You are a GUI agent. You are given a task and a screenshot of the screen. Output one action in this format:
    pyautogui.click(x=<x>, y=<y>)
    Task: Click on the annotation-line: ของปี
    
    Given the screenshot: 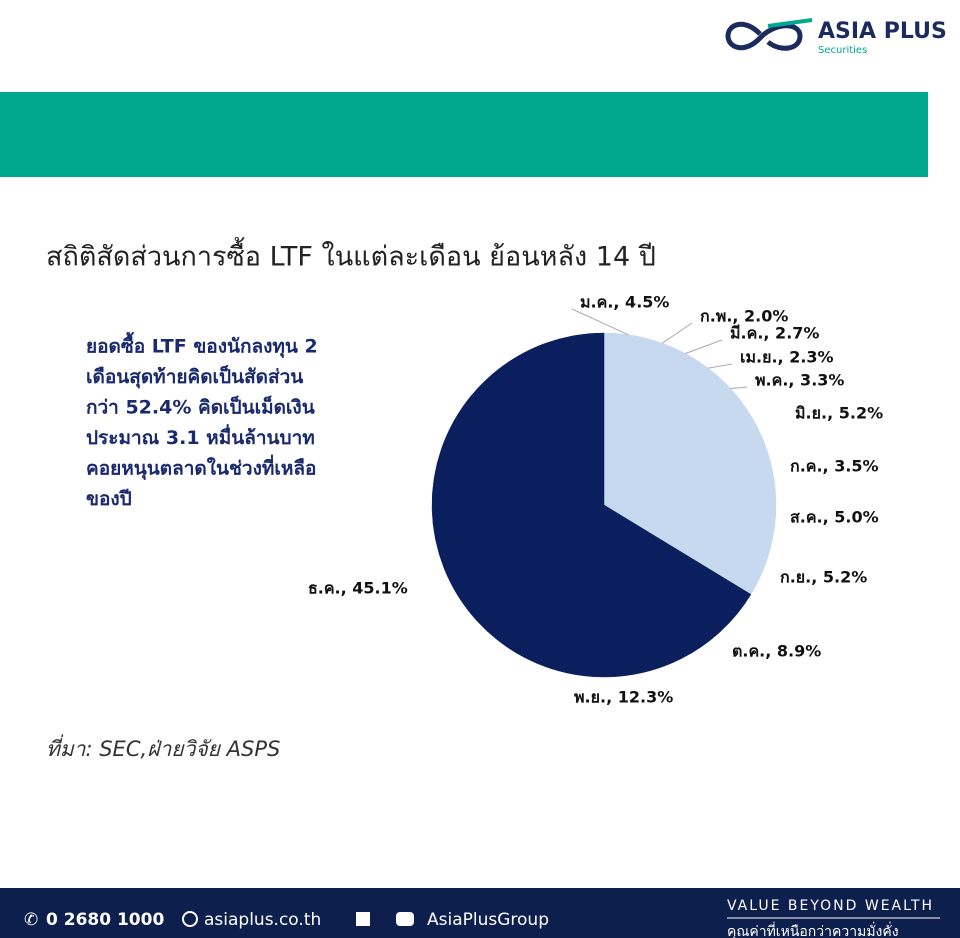 What is the action you would take?
    pyautogui.click(x=109, y=499)
    